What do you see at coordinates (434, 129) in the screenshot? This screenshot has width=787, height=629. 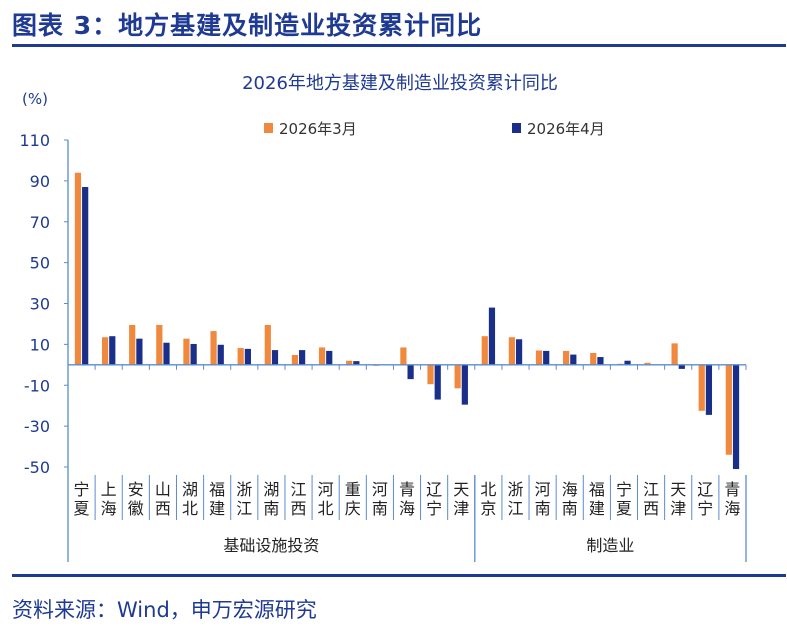 I see `legend: 2026年3月 2026年4月` at bounding box center [434, 129].